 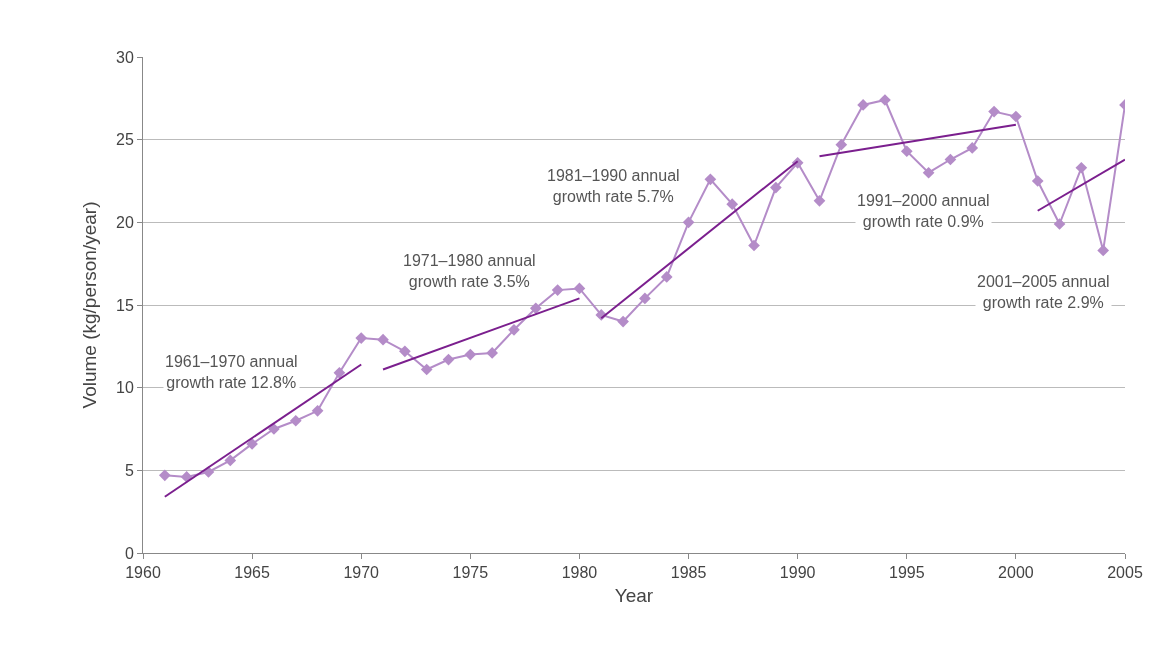 I want to click on annotation: 1971–1980 annual growth rate 3.5%, so click(x=469, y=271).